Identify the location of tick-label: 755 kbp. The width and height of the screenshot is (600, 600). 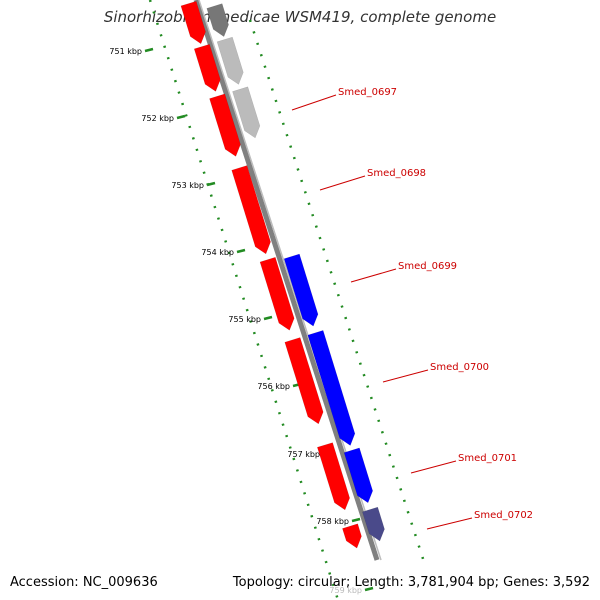
(244, 319).